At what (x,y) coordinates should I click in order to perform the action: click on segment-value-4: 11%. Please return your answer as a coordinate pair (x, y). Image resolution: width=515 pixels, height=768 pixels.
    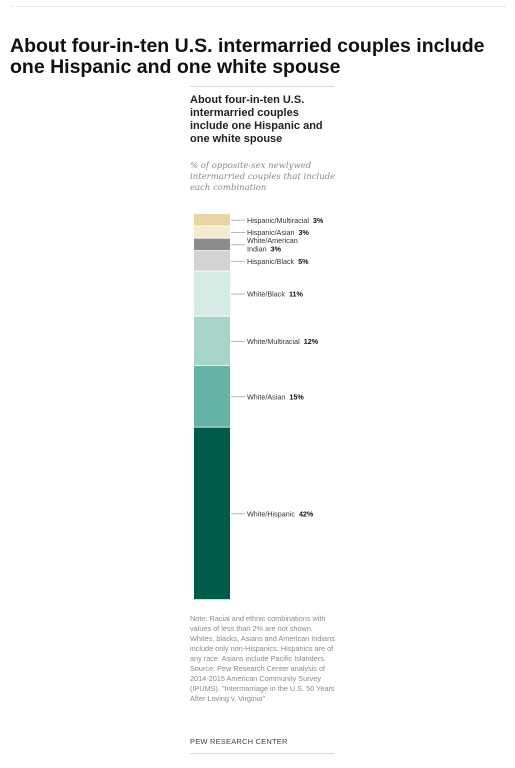
    Looking at the image, I should click on (296, 294).